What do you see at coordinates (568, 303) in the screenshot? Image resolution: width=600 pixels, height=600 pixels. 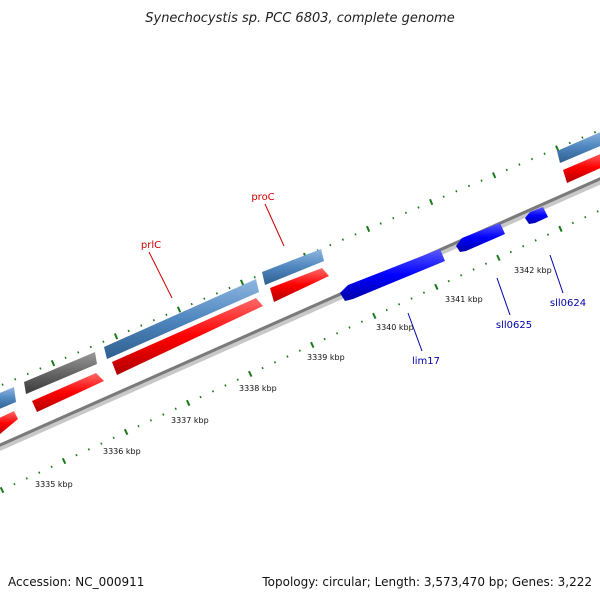 I see `gene-label-sll0624: sll0624` at bounding box center [568, 303].